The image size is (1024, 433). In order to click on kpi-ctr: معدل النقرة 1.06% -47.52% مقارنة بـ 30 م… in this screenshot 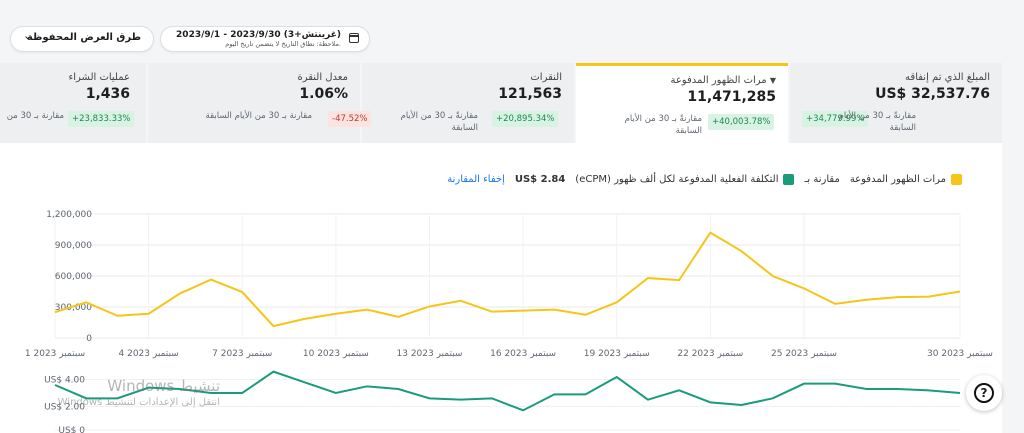, I will do `click(260, 103)`.